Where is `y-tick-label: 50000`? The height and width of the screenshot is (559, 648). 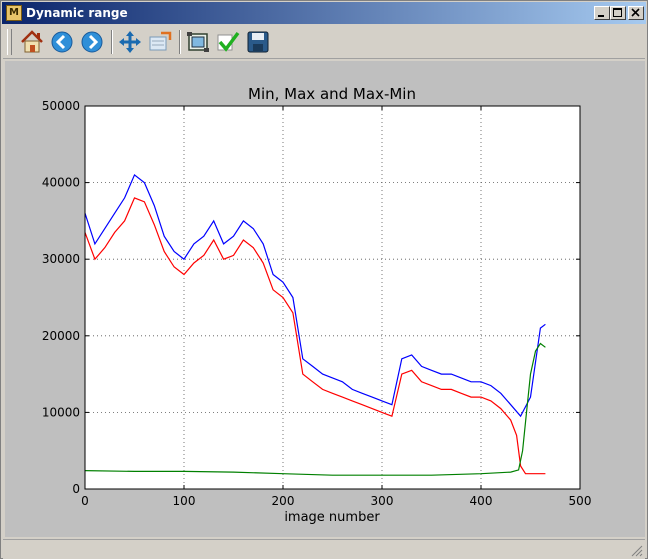 y-tick-label: 50000 is located at coordinates (61, 106).